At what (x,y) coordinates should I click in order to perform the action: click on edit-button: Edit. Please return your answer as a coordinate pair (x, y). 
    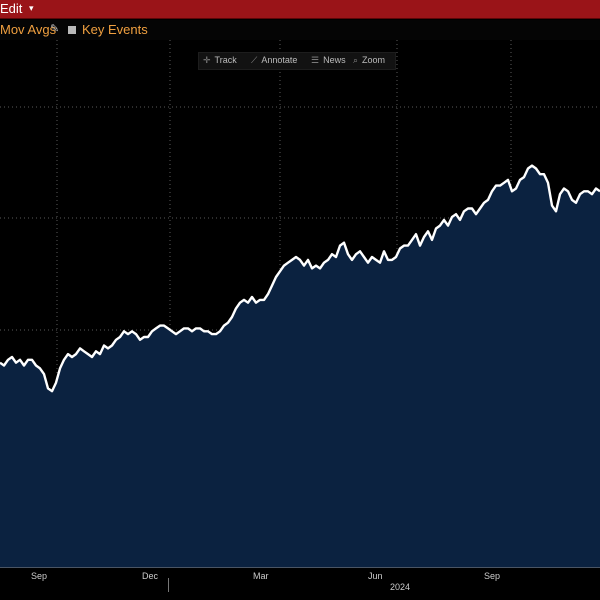
    Looking at the image, I should click on (11, 8).